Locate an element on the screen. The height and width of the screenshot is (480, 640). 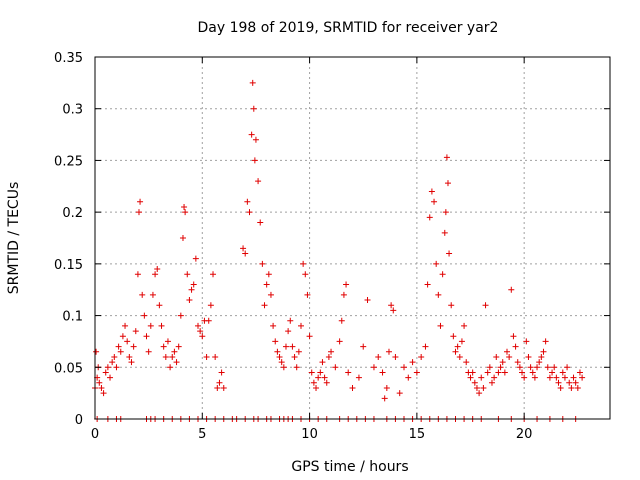
x-tick-label: 10 is located at coordinates (309, 434).